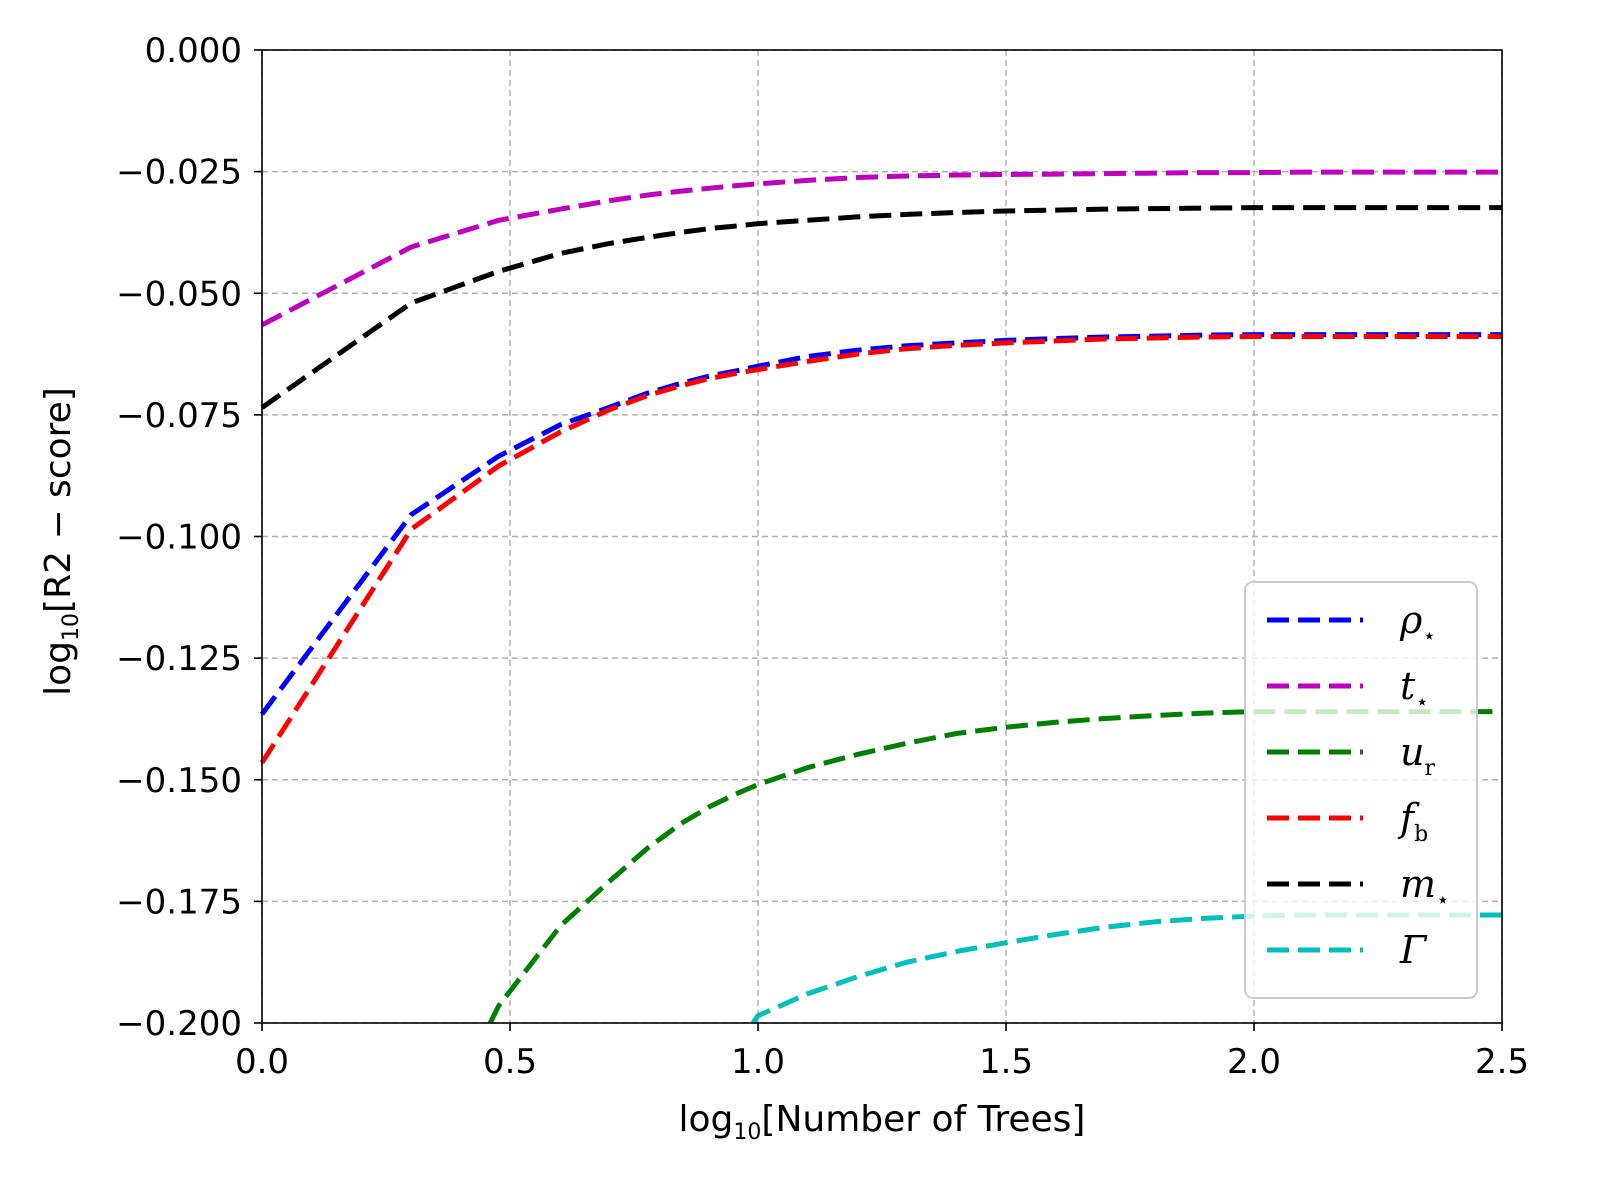 The image size is (1600, 1200). I want to click on x-tick-label: 2.5, so click(1502, 1062).